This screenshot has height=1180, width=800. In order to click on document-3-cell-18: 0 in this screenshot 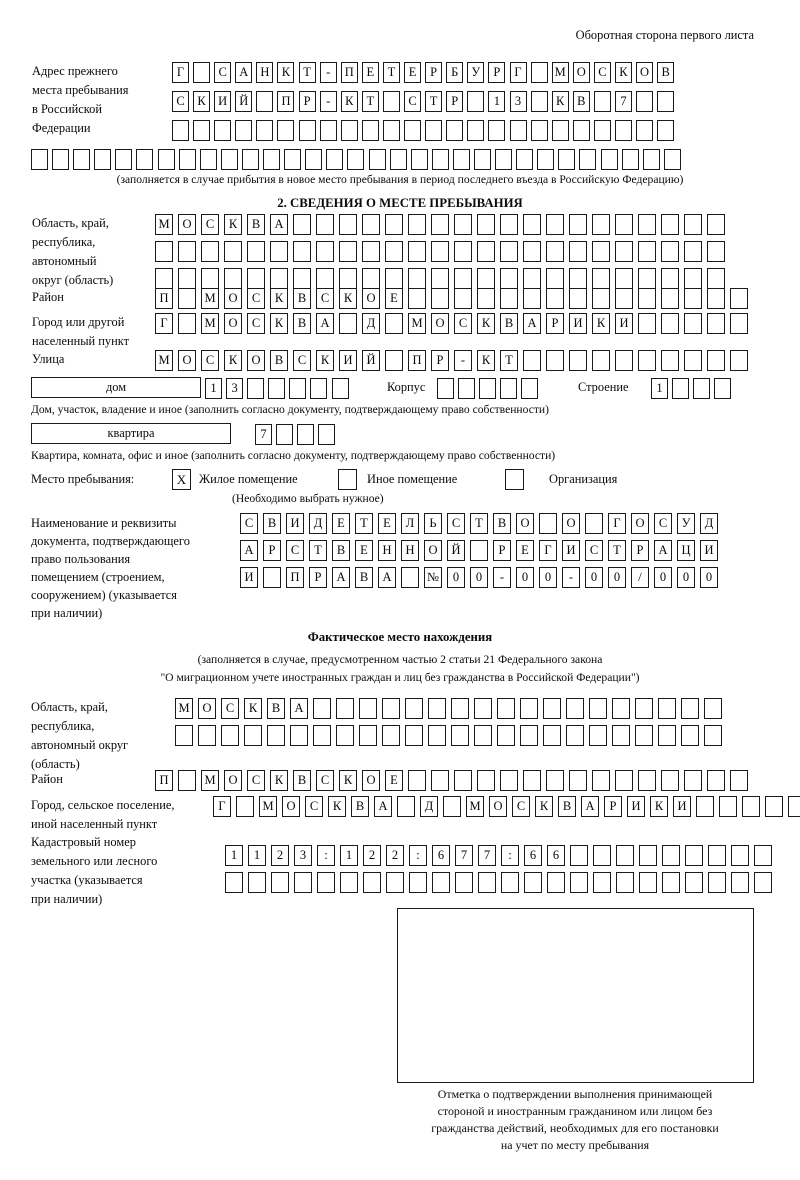, I will do `click(663, 577)`.